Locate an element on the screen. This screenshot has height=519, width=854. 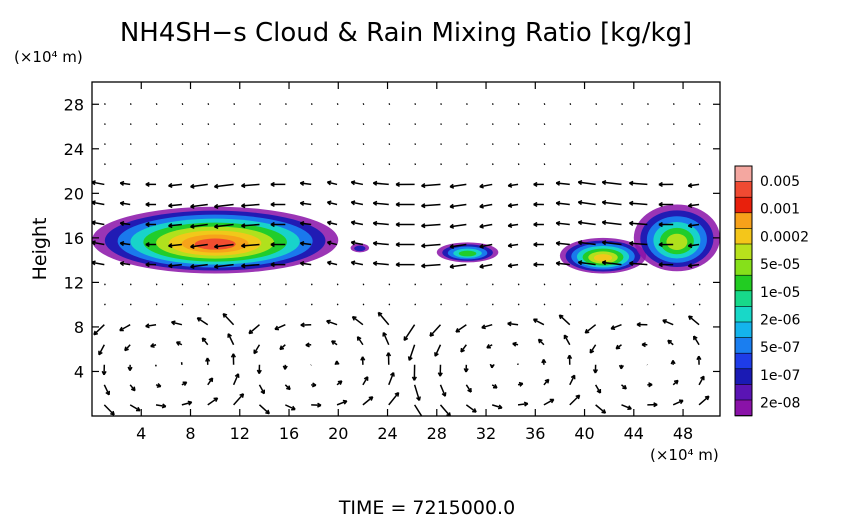
y-axis-label: Height is located at coordinates (40, 249).